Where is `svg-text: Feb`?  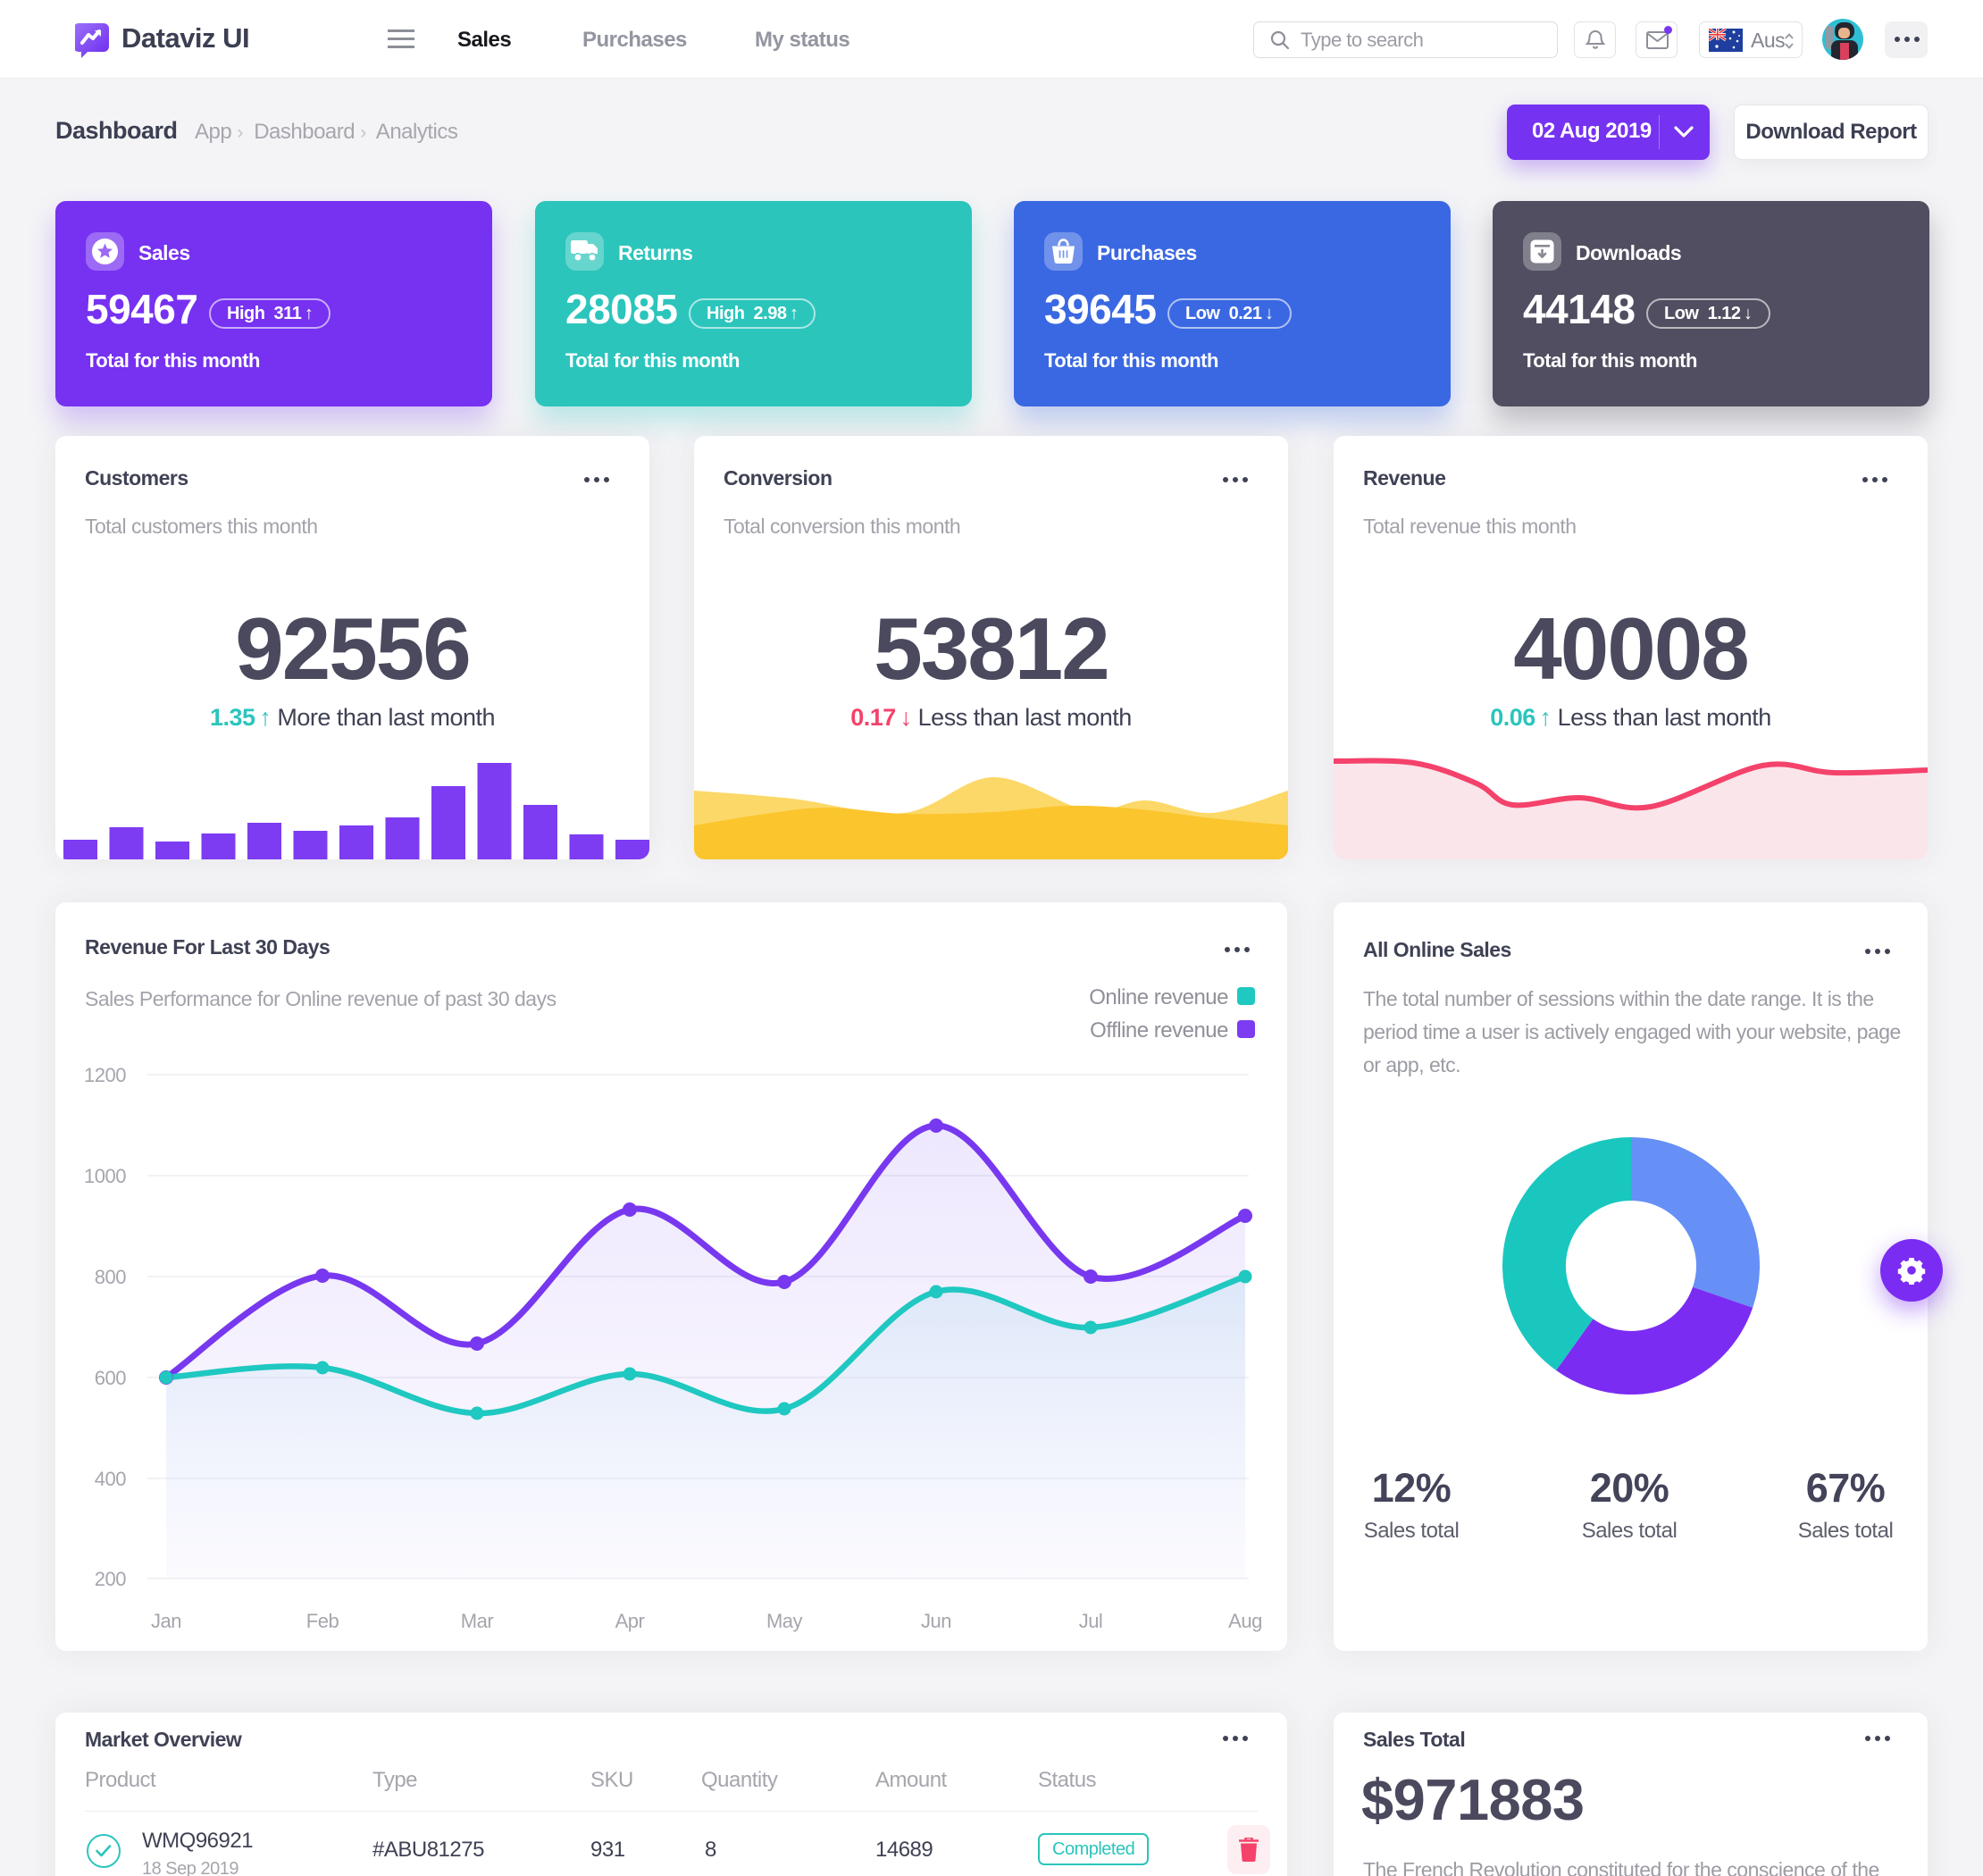 svg-text: Feb is located at coordinates (322, 1621).